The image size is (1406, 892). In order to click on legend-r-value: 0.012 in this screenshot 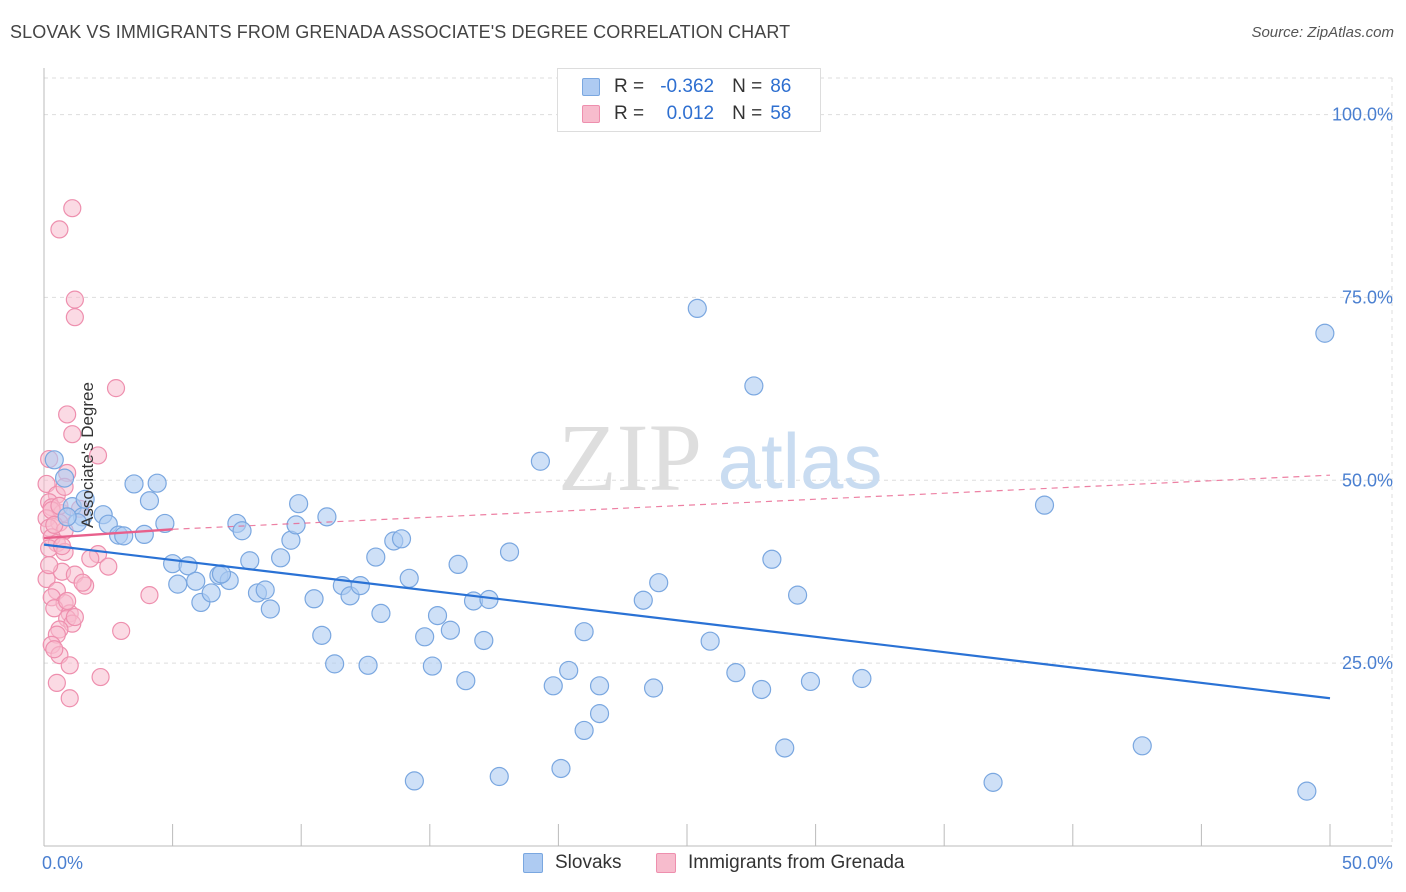, I will do `click(690, 113)`.